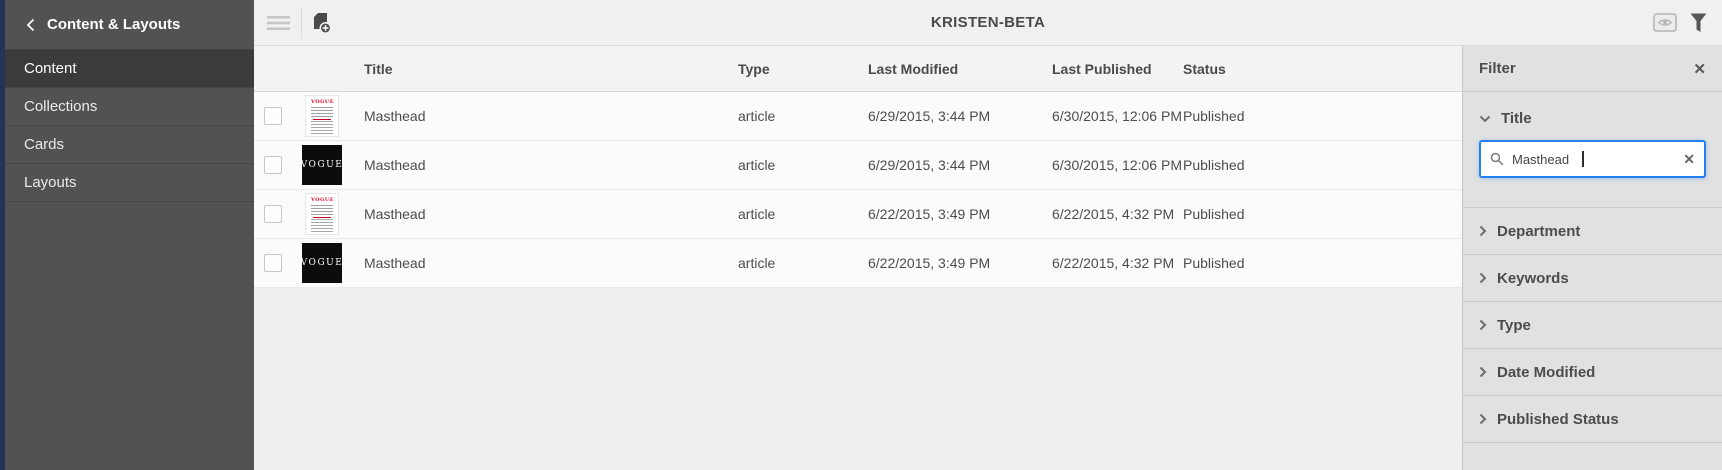 This screenshot has width=1722, height=470. I want to click on filter-section-type: Type, so click(1592, 325).